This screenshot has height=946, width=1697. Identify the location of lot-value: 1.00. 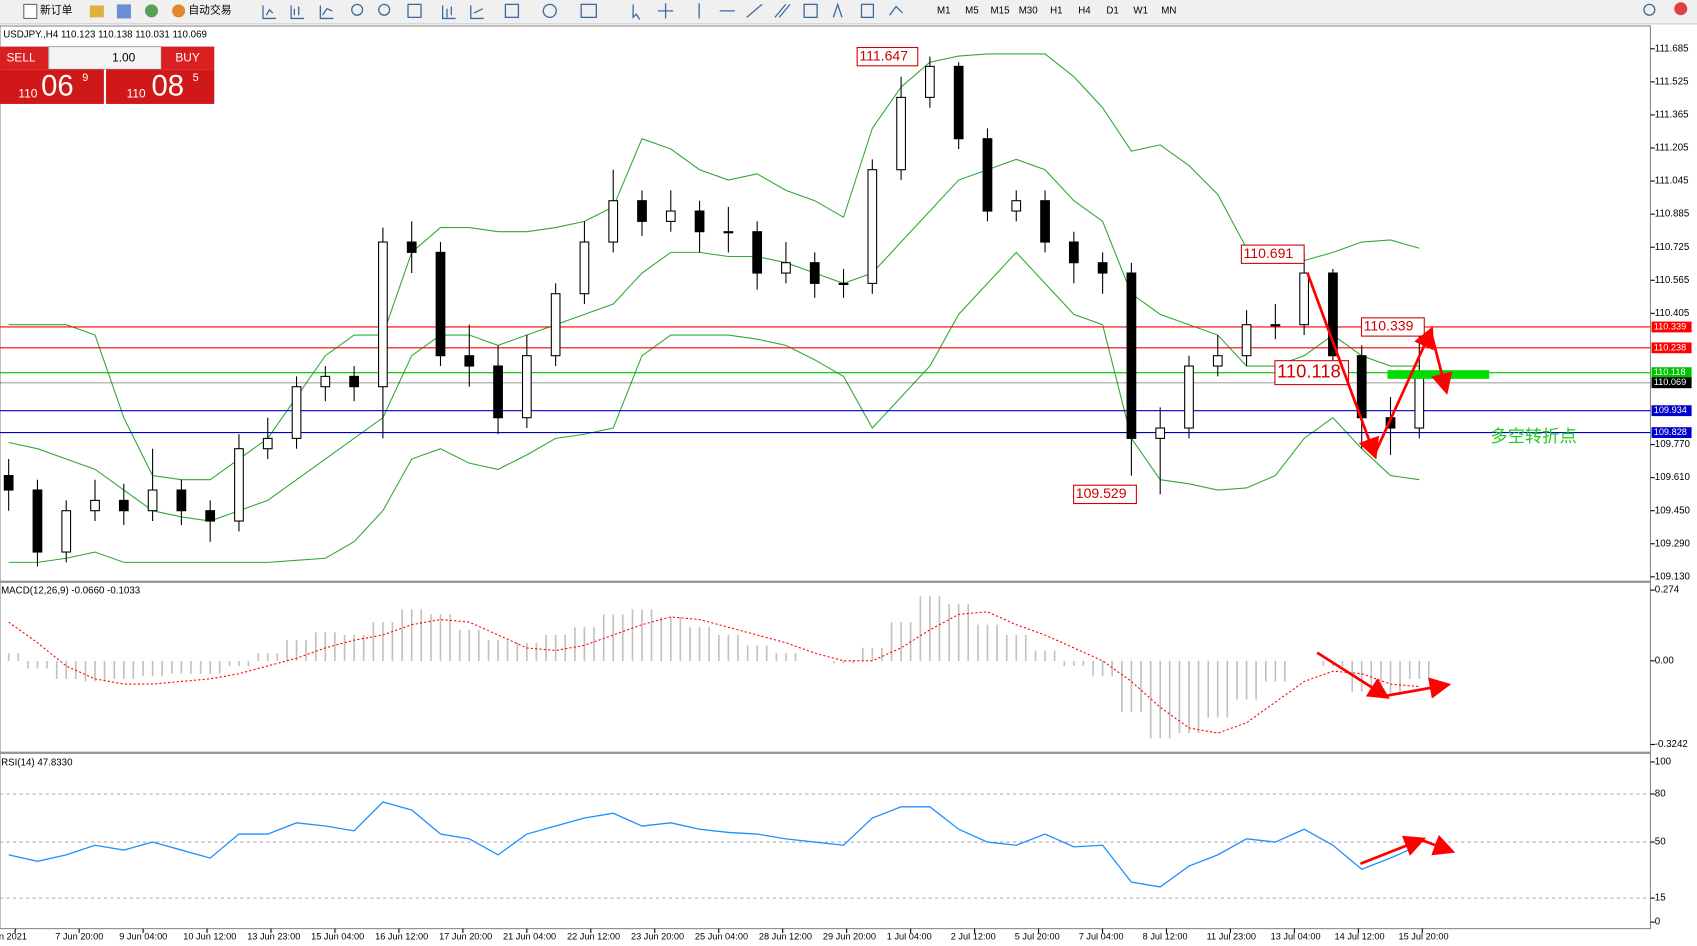
(124, 58).